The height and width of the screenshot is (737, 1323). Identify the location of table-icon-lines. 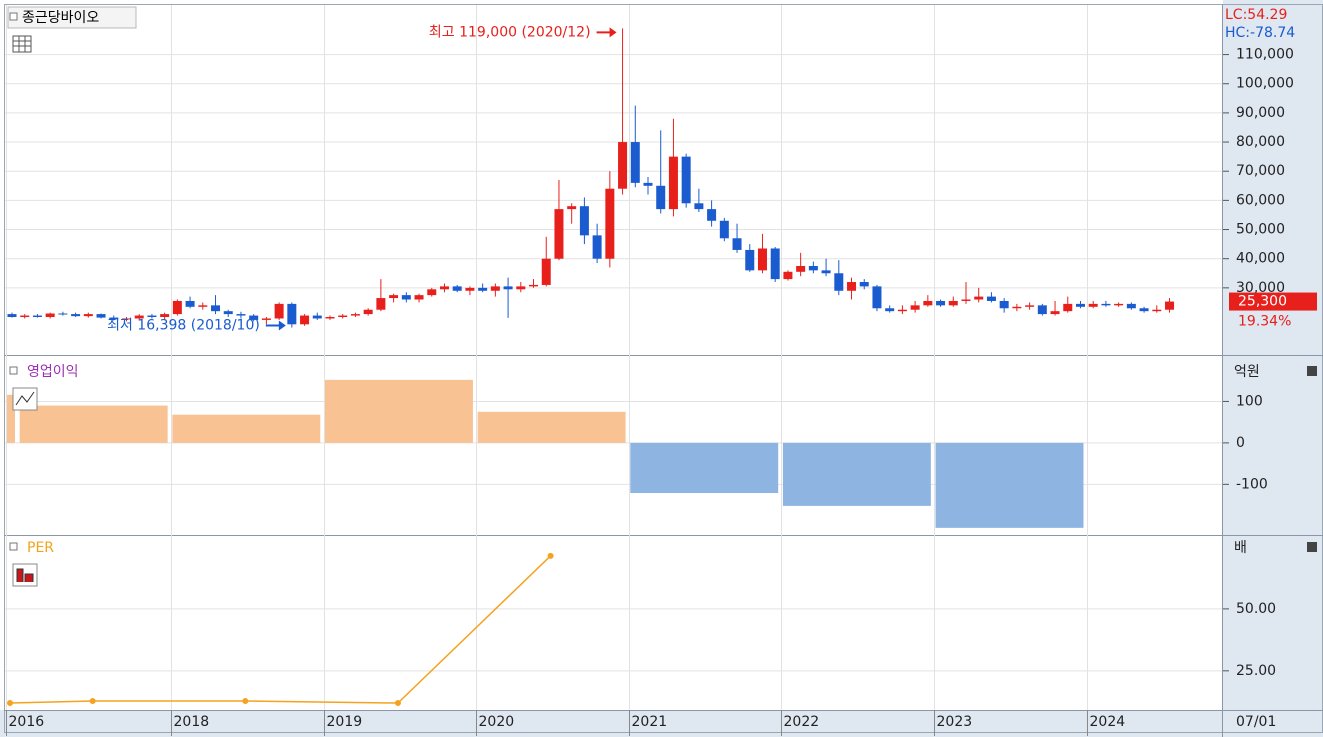
(22, 44).